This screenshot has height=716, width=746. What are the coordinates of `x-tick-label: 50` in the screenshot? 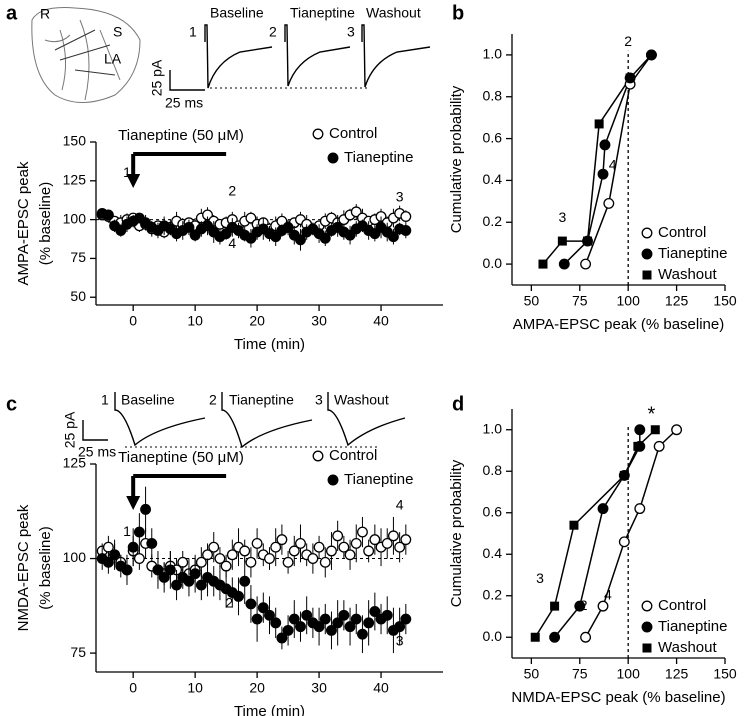 It's located at (532, 674).